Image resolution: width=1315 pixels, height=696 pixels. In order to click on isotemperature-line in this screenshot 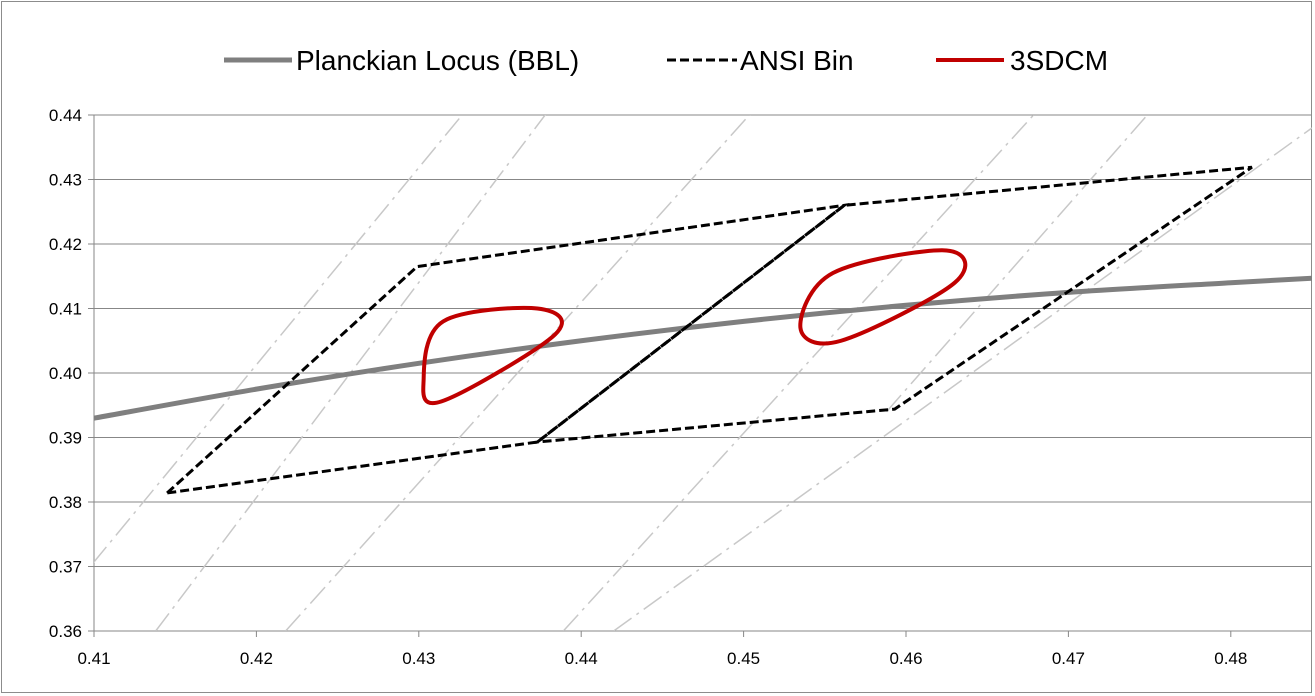, I will do `click(1017, 264)`.